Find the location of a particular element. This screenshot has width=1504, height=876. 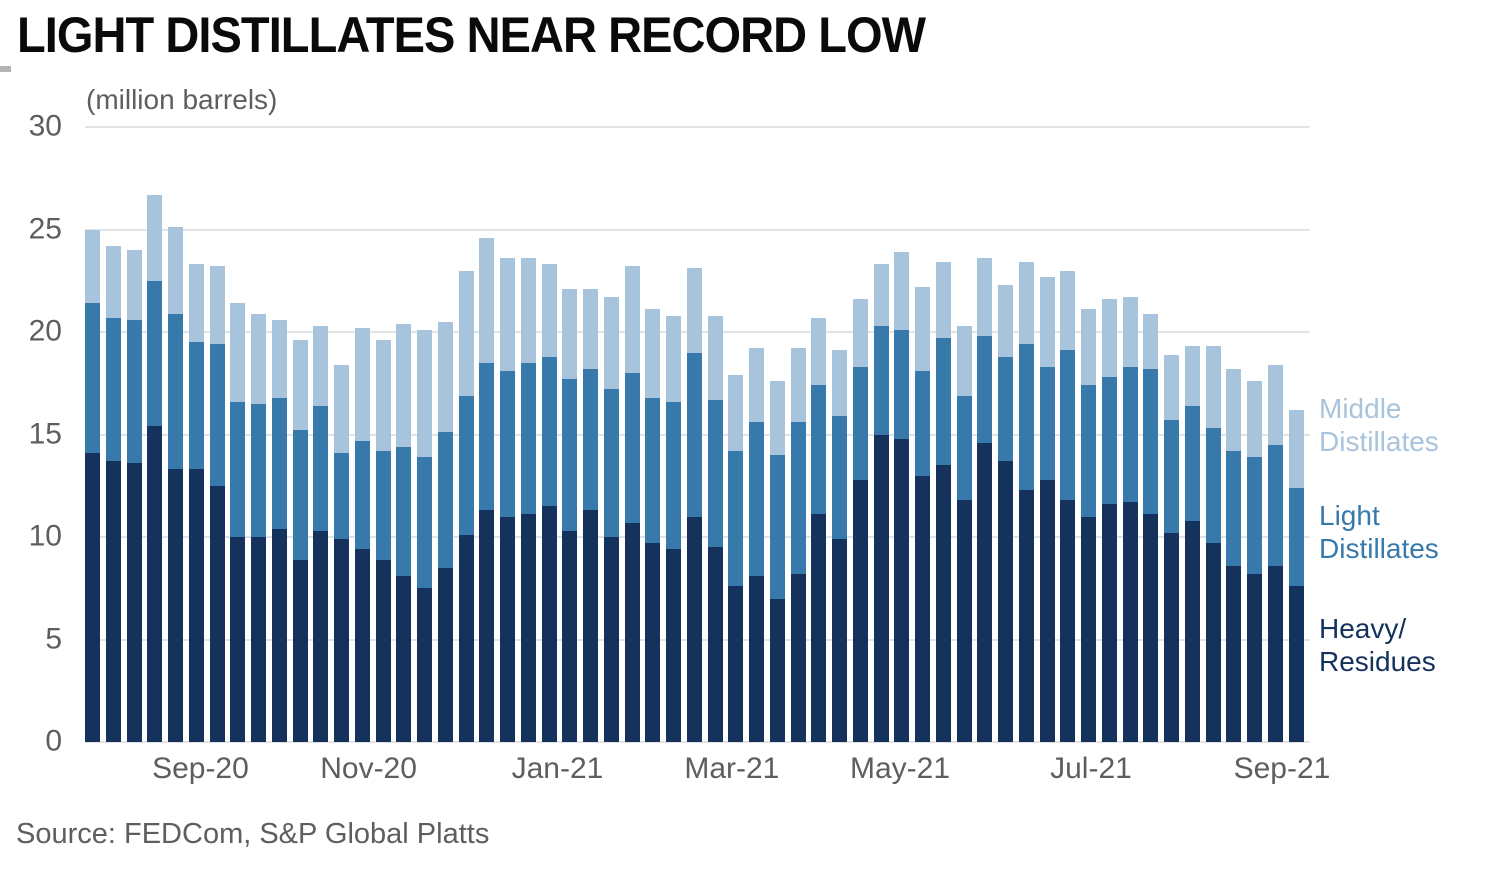

y-tick-label-30: 30 is located at coordinates (45, 126).